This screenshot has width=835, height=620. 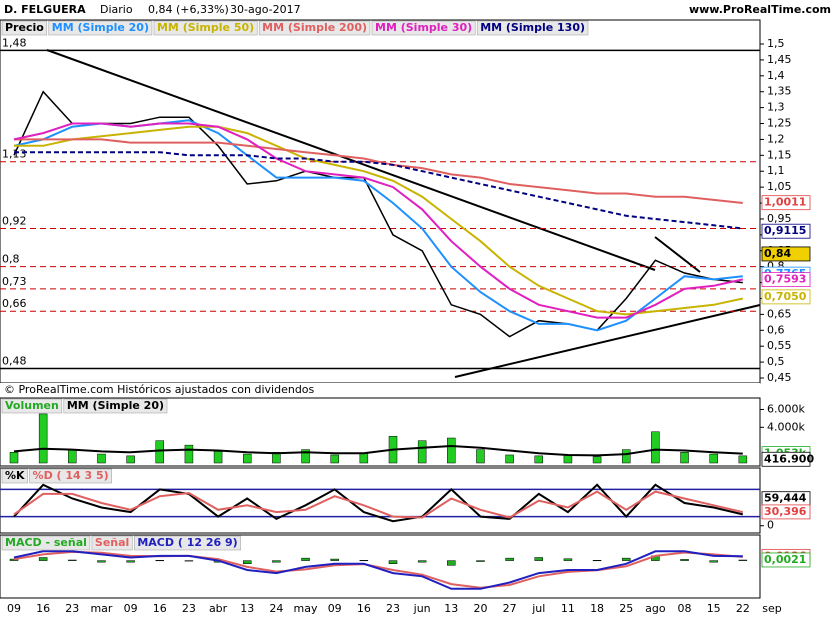 What do you see at coordinates (568, 608) in the screenshot?
I see `x-tick-label: 11` at bounding box center [568, 608].